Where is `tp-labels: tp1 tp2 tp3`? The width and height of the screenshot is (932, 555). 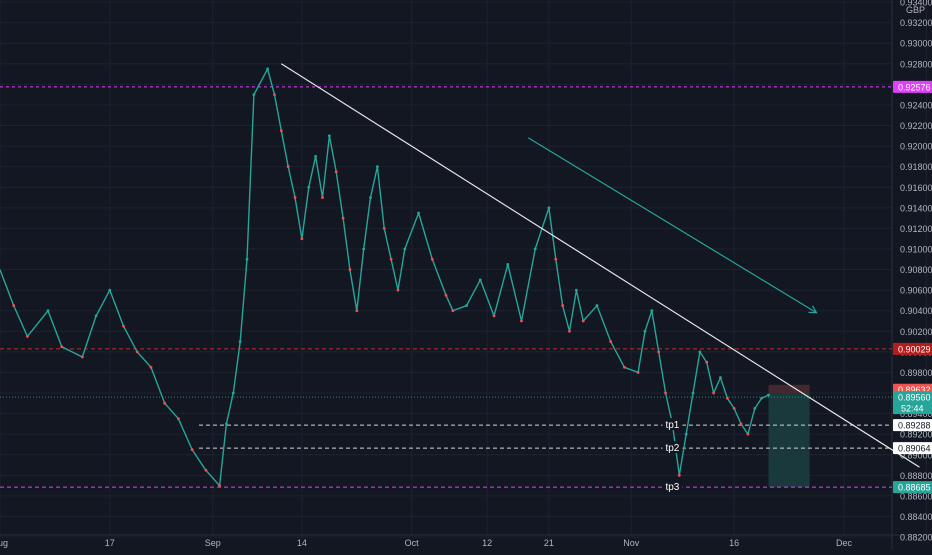
tp-labels: tp1 tp2 tp3 is located at coordinates (672, 455).